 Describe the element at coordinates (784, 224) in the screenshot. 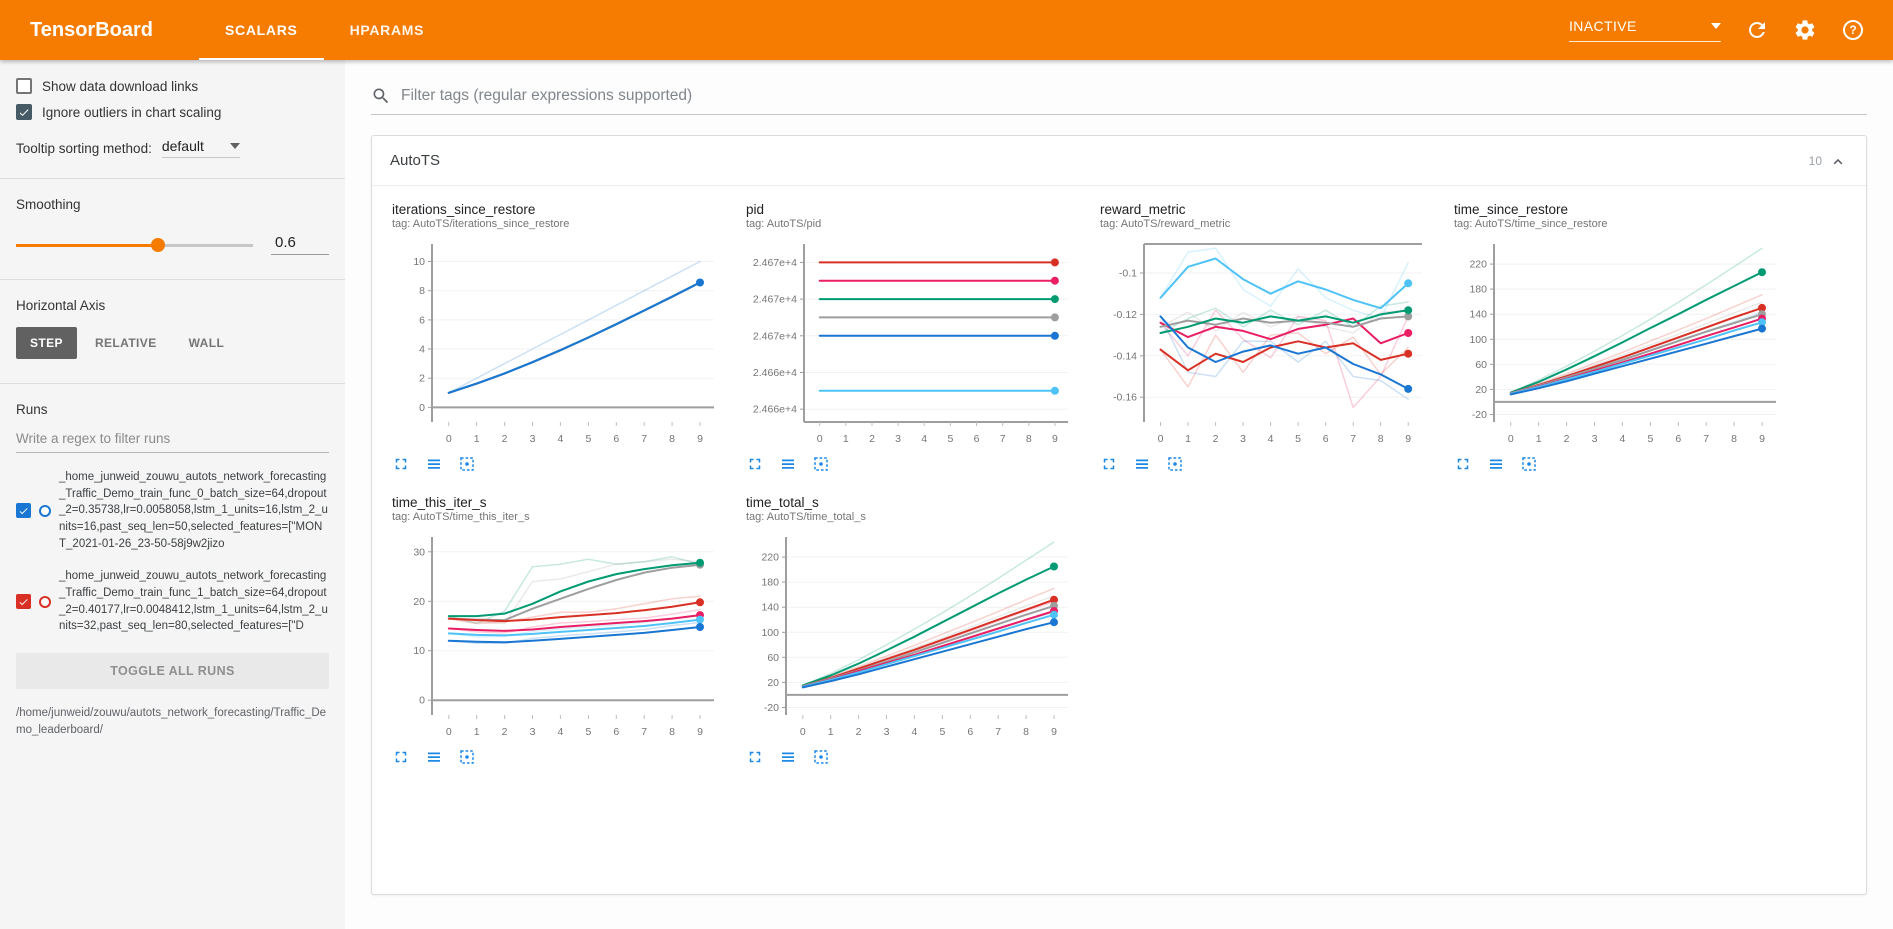

I see `chart-tag: tag: AutoTS/pid` at that location.